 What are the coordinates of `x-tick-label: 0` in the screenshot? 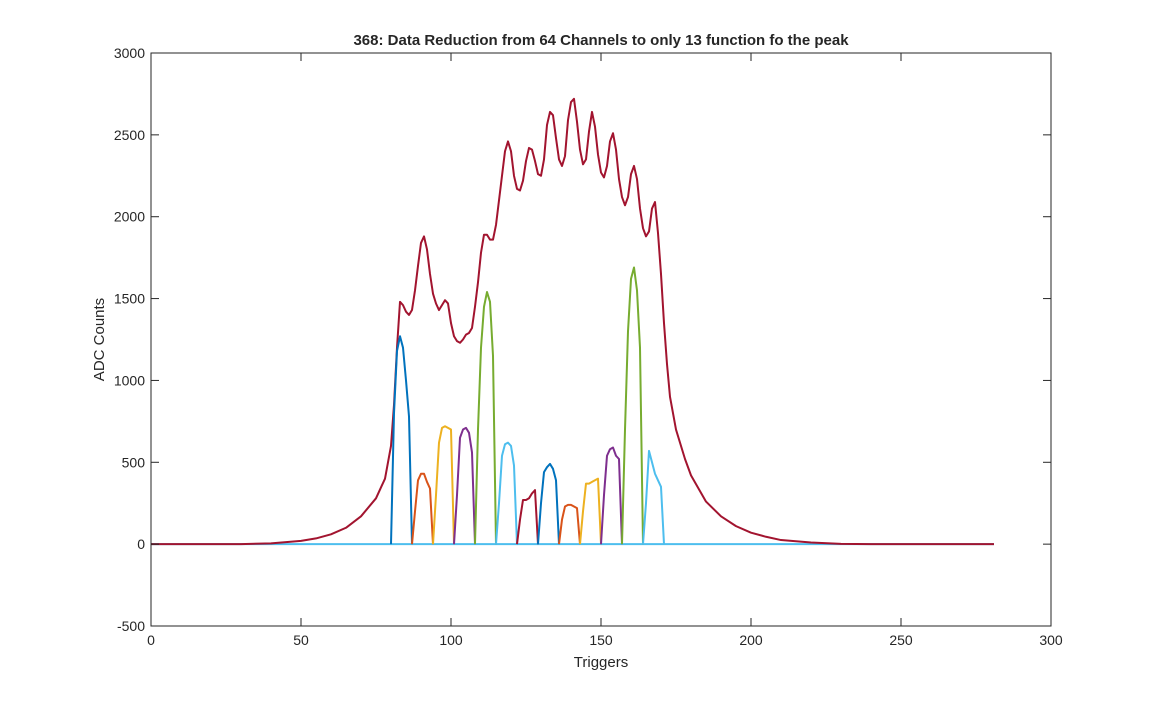 It's located at (151, 640).